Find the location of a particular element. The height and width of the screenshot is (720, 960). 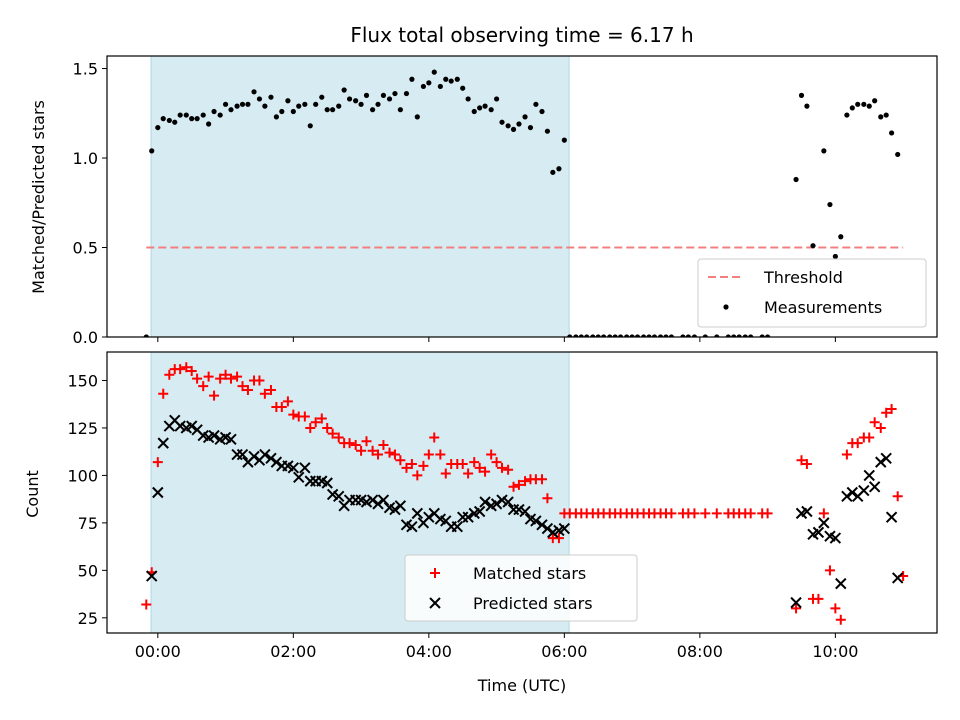

legend-predicted-swatch is located at coordinates (435, 603).